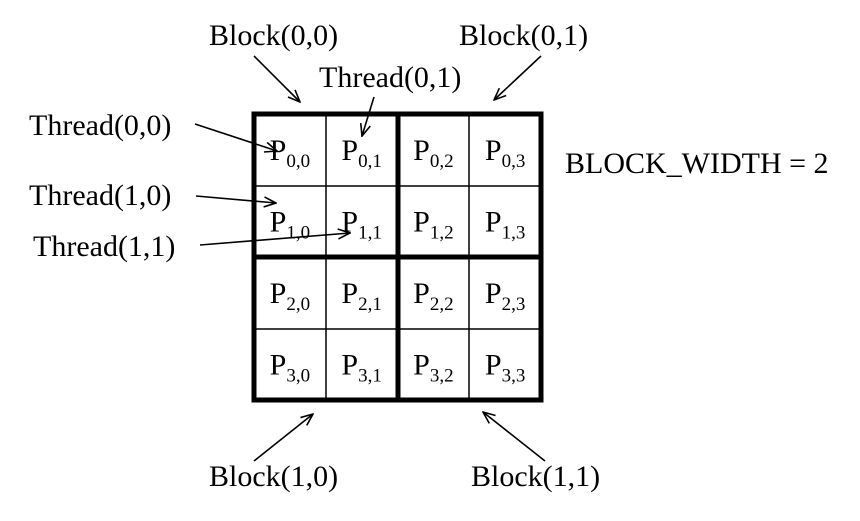 The width and height of the screenshot is (860, 521). I want to click on thread-1-0-label: Thread(1,0), so click(100, 195).